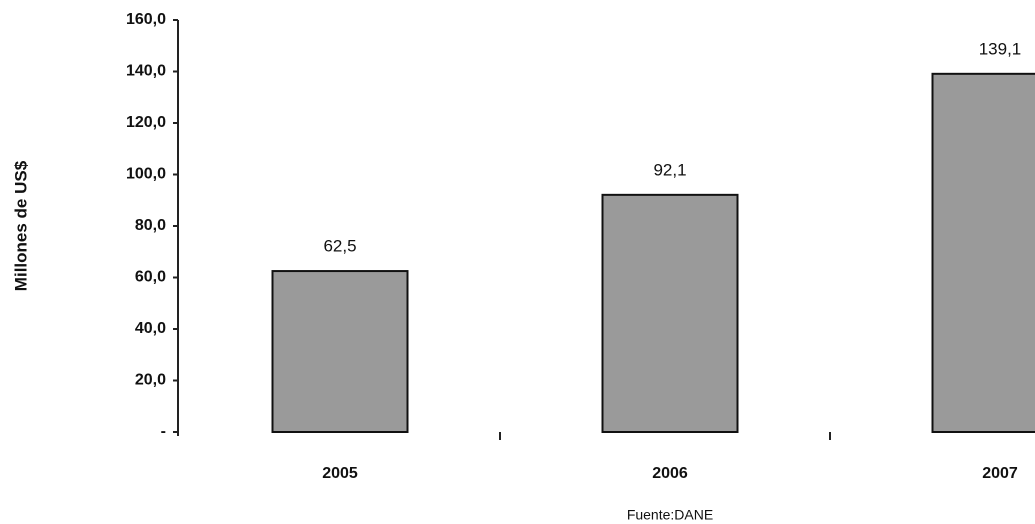 The image size is (1035, 524). I want to click on value-label: 92,1, so click(669, 169).